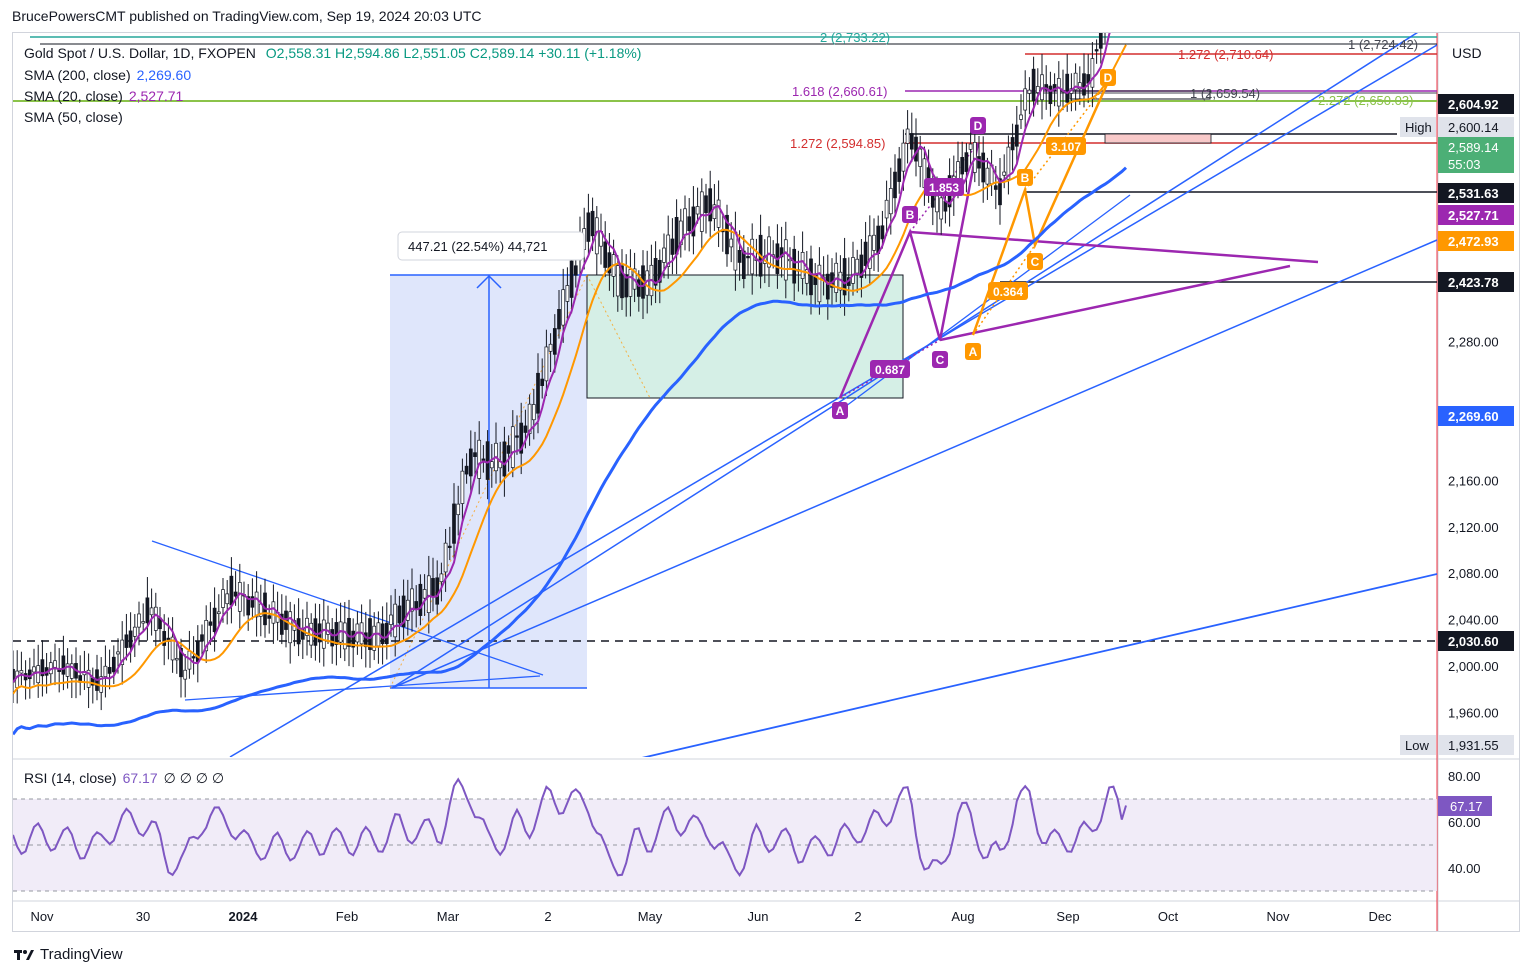 This screenshot has height=978, width=1533. I want to click on last-price-badge, so click(1476, 155).